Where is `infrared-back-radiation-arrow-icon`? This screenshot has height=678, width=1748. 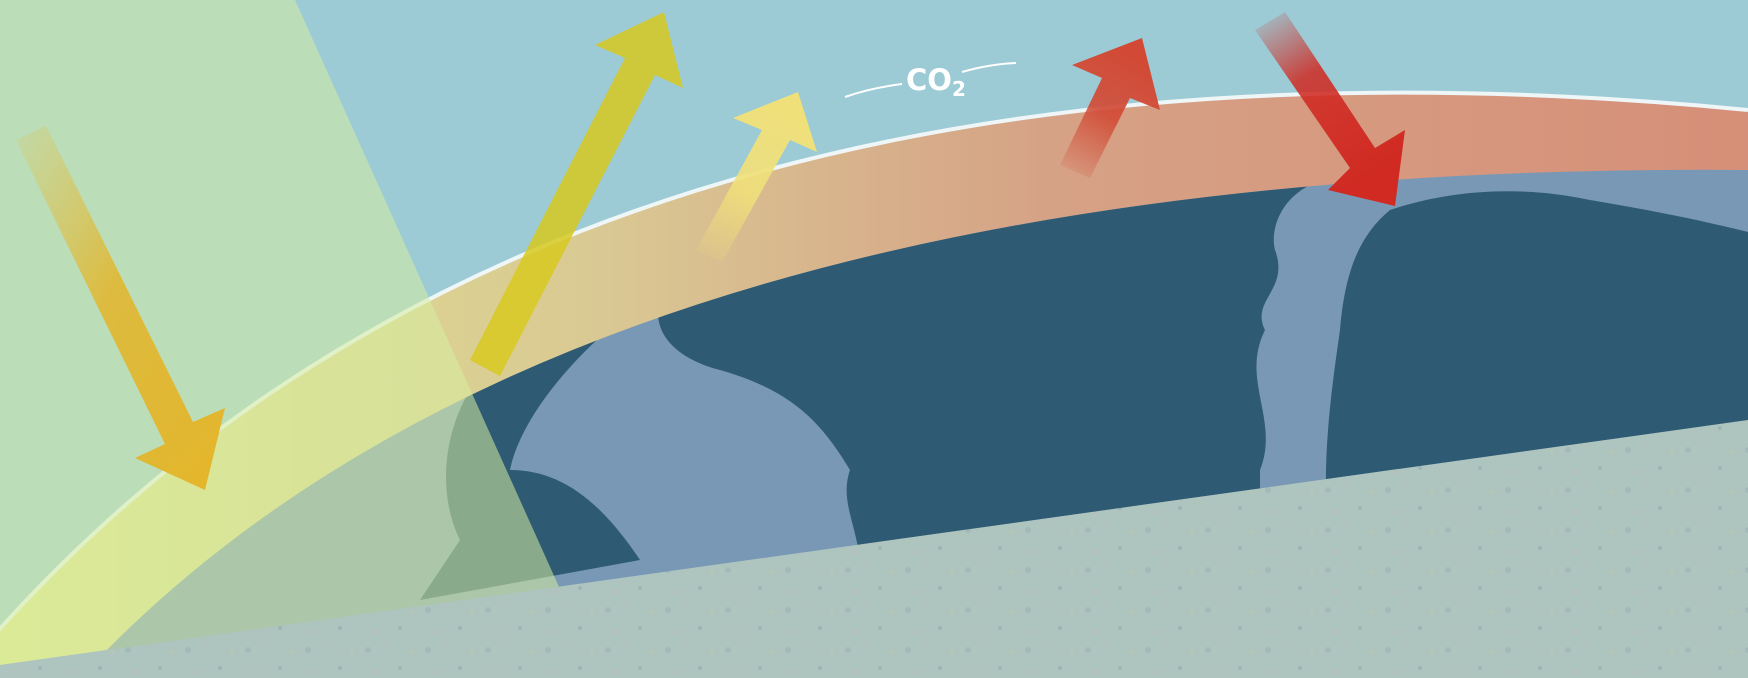
infrared-back-radiation-arrow-icon is located at coordinates (1330, 109).